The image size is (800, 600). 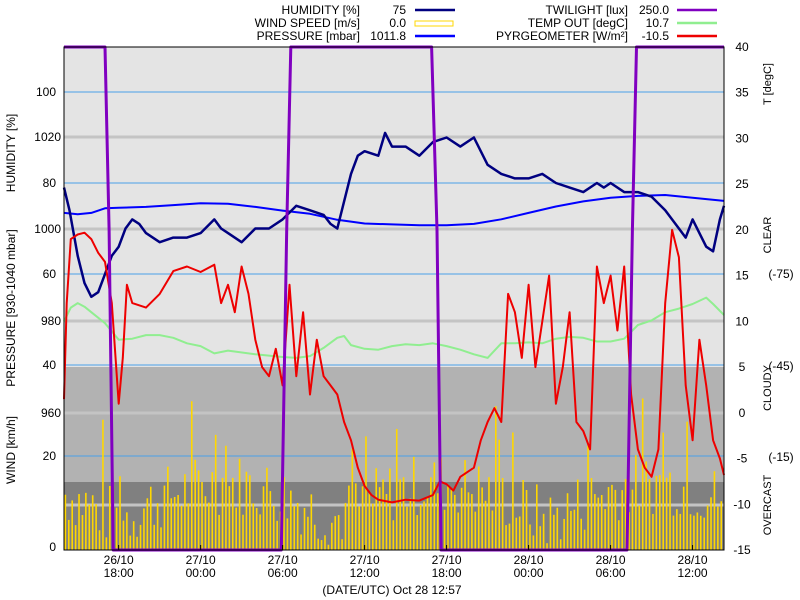 What do you see at coordinates (400, 10) in the screenshot?
I see `legend-left-value: 75` at bounding box center [400, 10].